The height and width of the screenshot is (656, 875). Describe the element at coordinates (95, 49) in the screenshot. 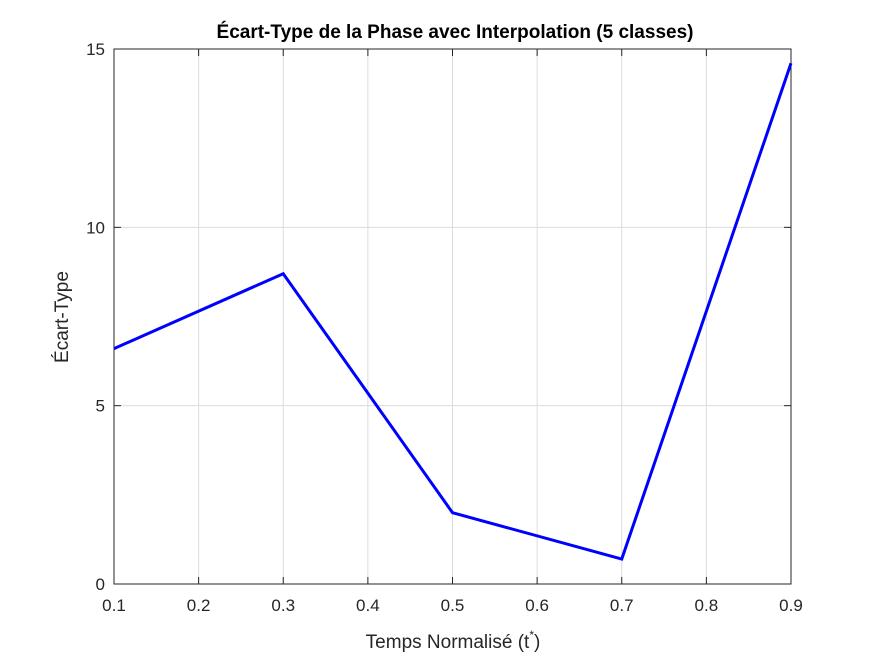

I see `y-tick-label: 15` at that location.